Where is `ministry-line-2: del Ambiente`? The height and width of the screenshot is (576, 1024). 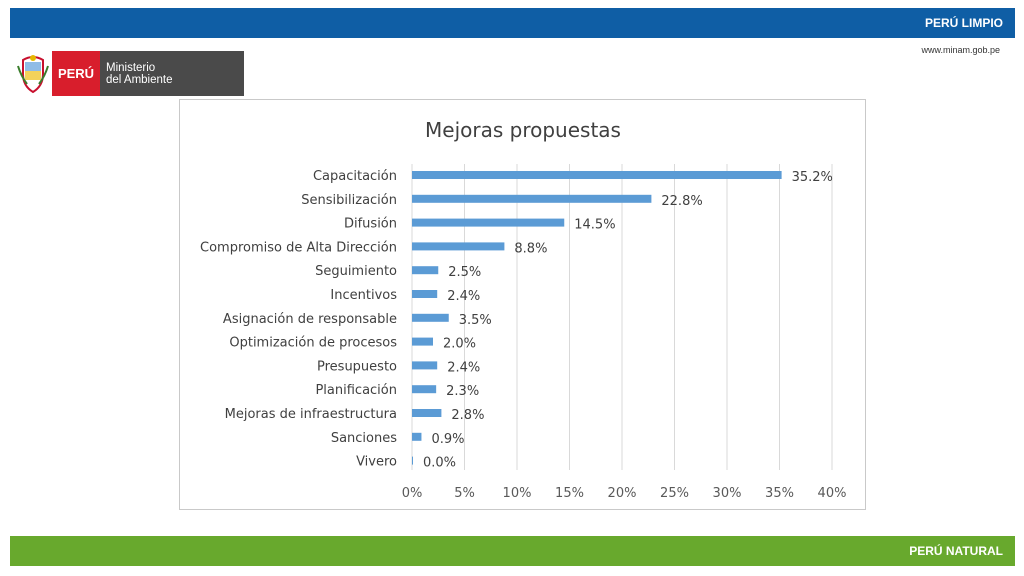 ministry-line-2: del Ambiente is located at coordinates (139, 79).